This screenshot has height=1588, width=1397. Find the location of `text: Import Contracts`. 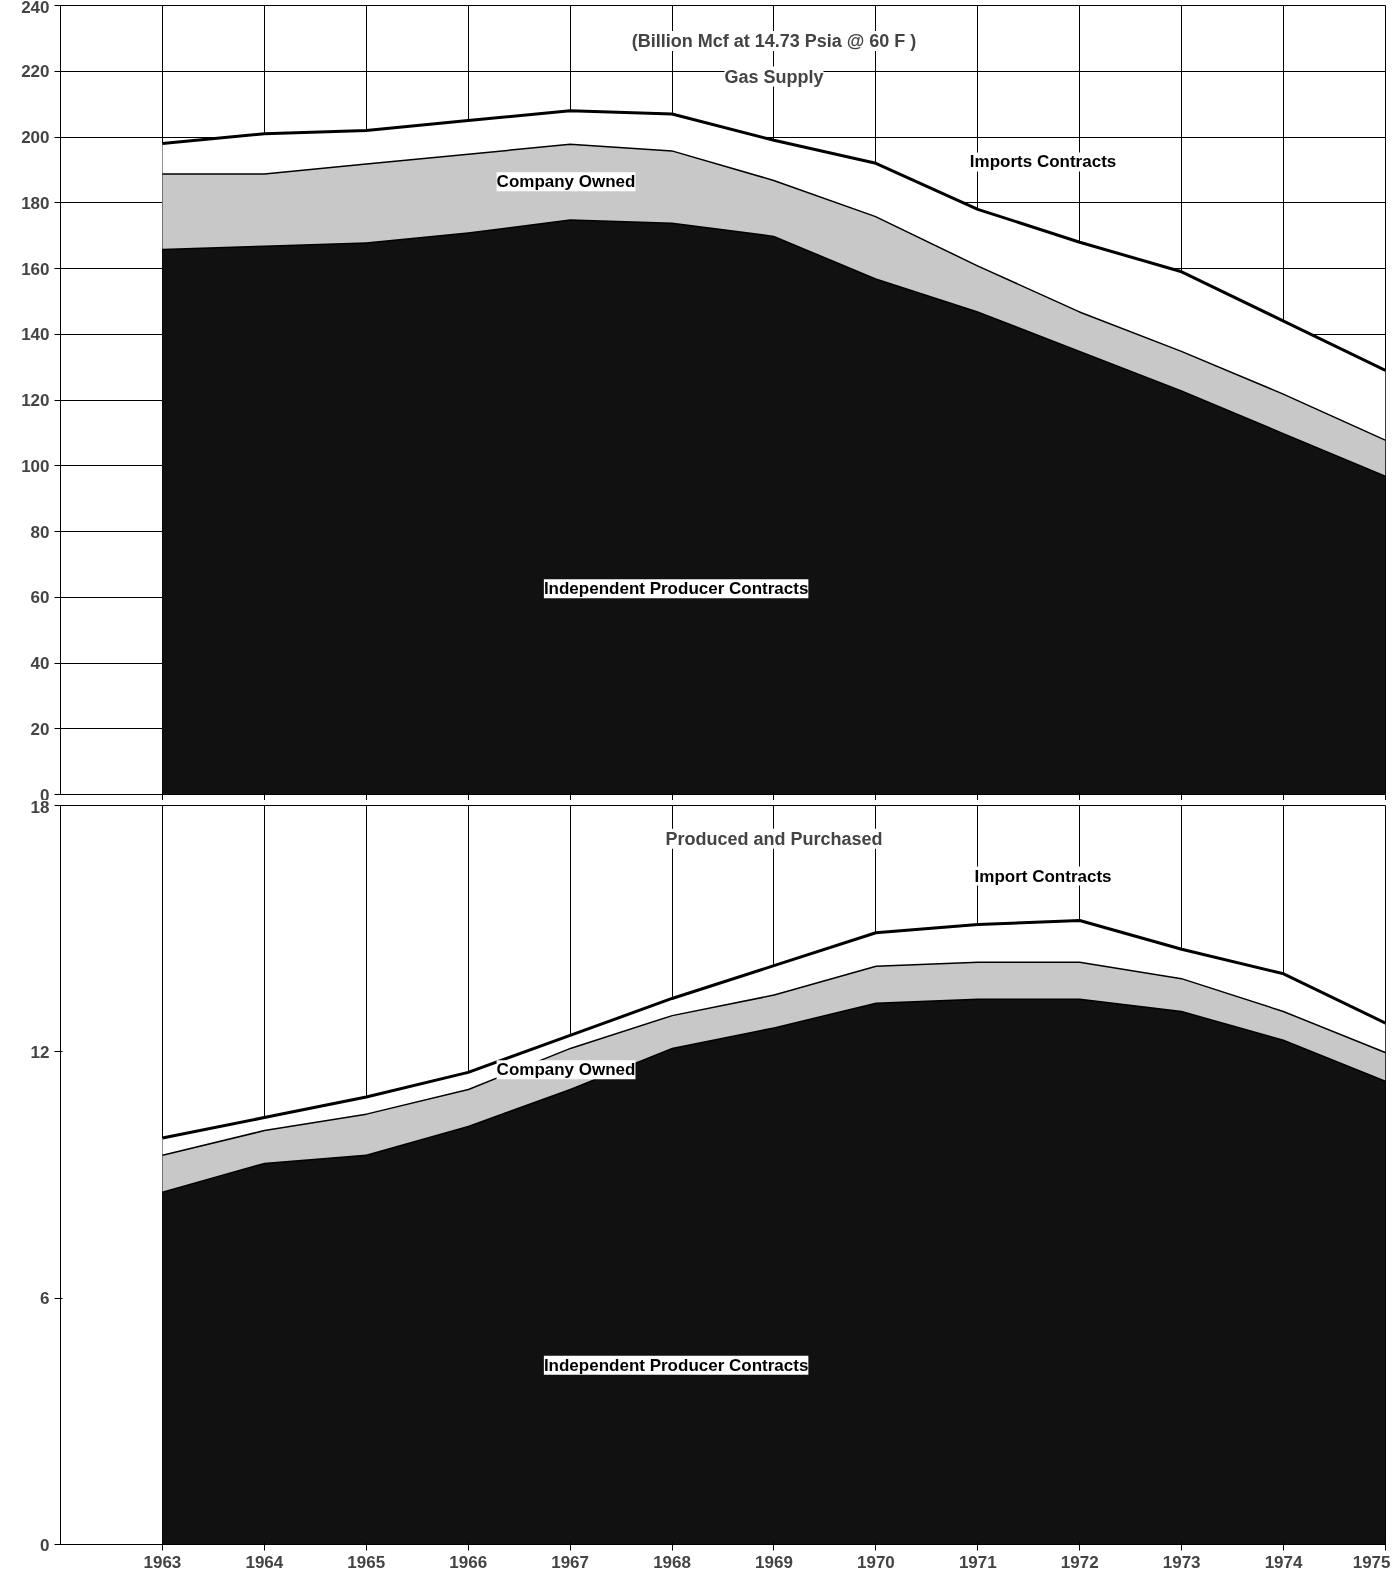

text: Import Contracts is located at coordinates (1043, 876).